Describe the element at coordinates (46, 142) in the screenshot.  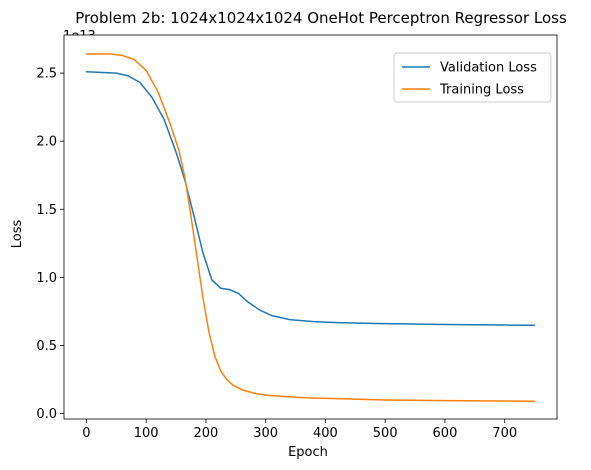
I see `y-tick-label: 2.0` at that location.